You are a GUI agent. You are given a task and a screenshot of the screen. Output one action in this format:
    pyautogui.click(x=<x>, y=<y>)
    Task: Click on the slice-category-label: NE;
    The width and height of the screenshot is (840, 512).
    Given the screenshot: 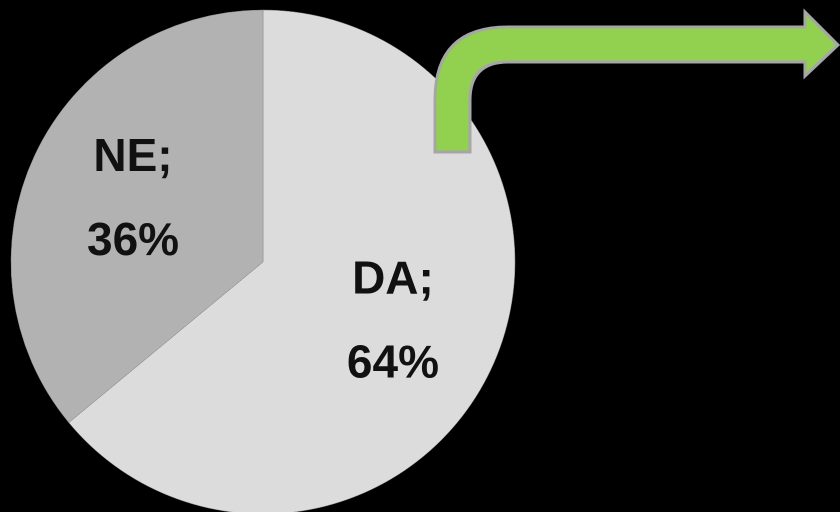 What is the action you would take?
    pyautogui.click(x=132, y=155)
    